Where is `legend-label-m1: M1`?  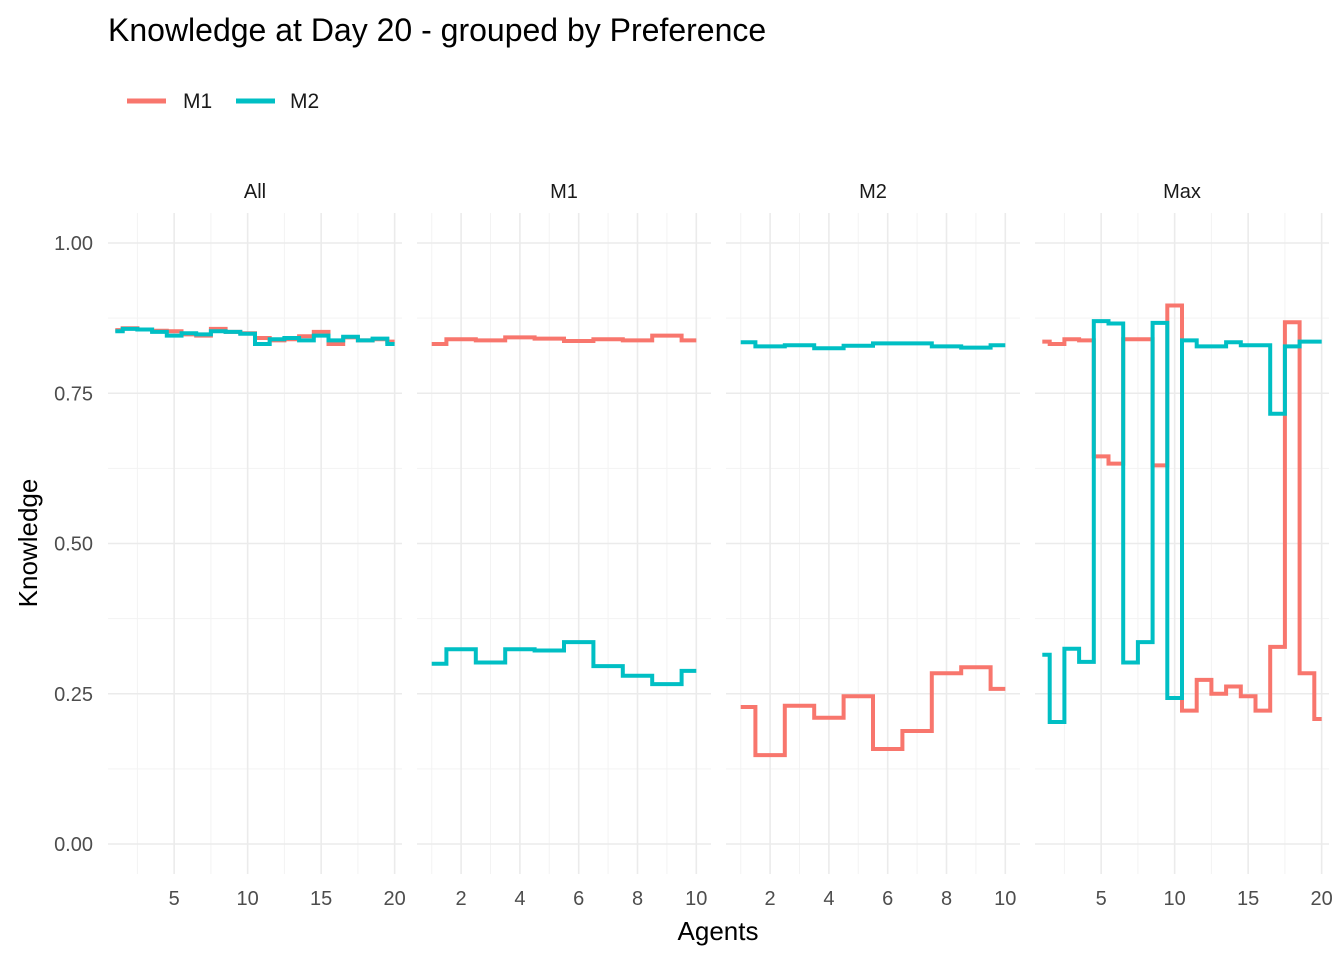
legend-label-m1: M1 is located at coordinates (197, 101).